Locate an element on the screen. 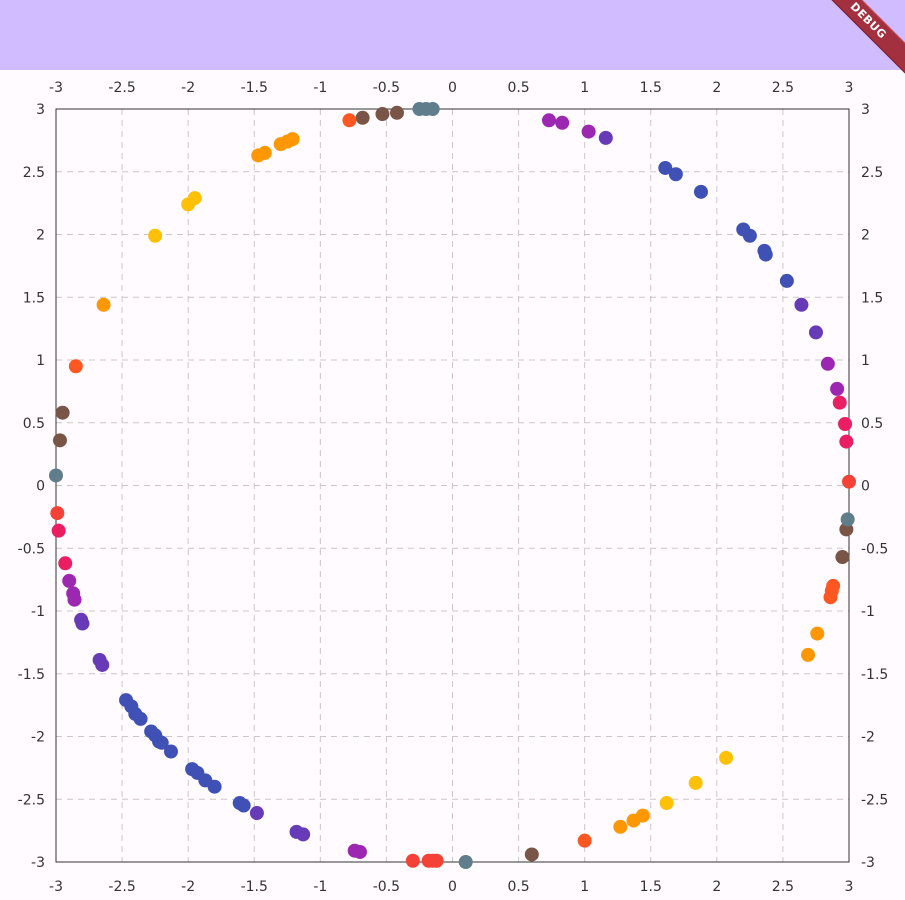 This screenshot has width=905, height=900. y-tick-label-right: 2.5 is located at coordinates (872, 173).